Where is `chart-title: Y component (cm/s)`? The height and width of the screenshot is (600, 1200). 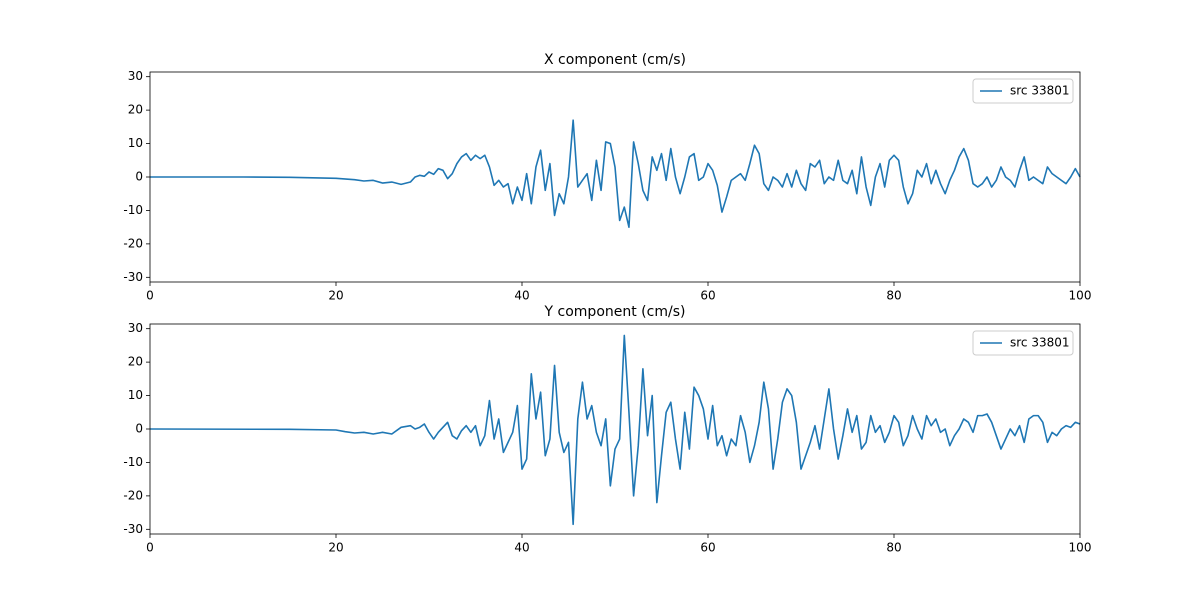
chart-title: Y component (cm/s) is located at coordinates (615, 312).